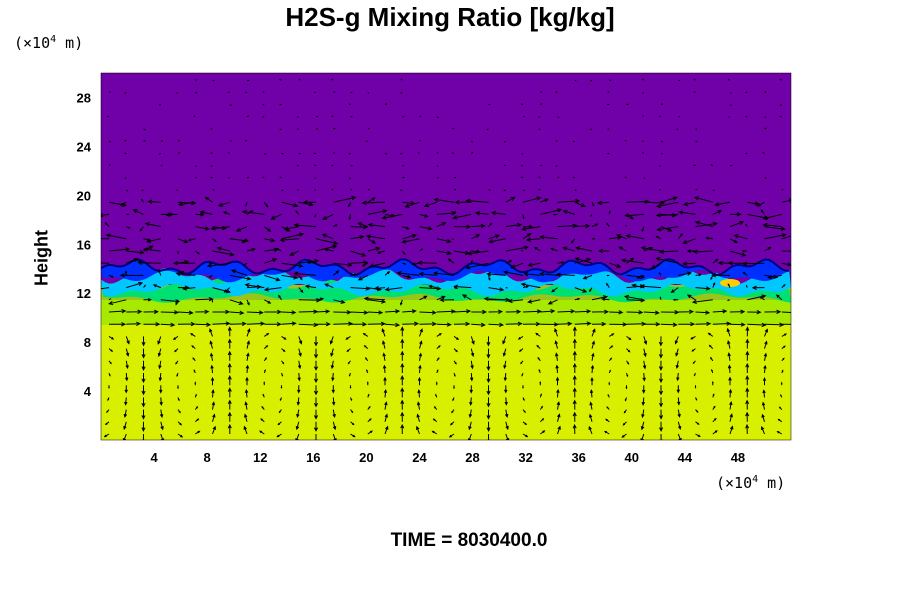  Describe the element at coordinates (685, 457) in the screenshot. I see `x-tick-label: 44` at that location.